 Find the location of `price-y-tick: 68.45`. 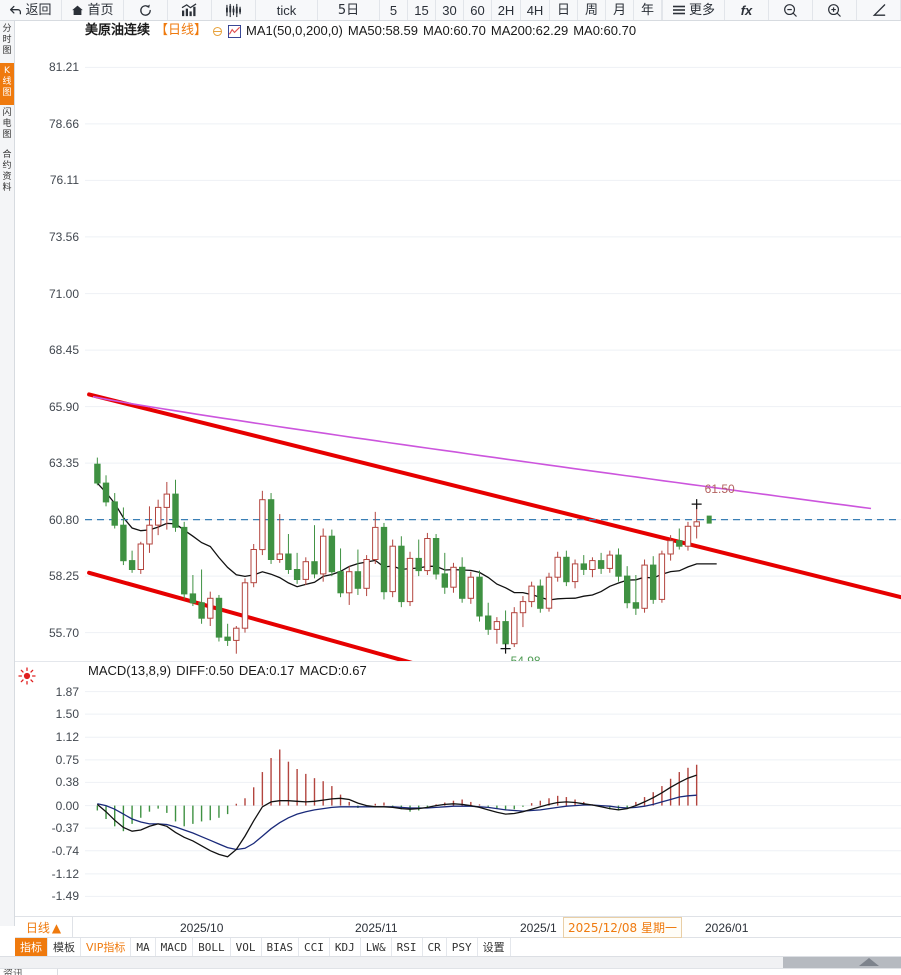

price-y-tick: 68.45 is located at coordinates (63, 350).